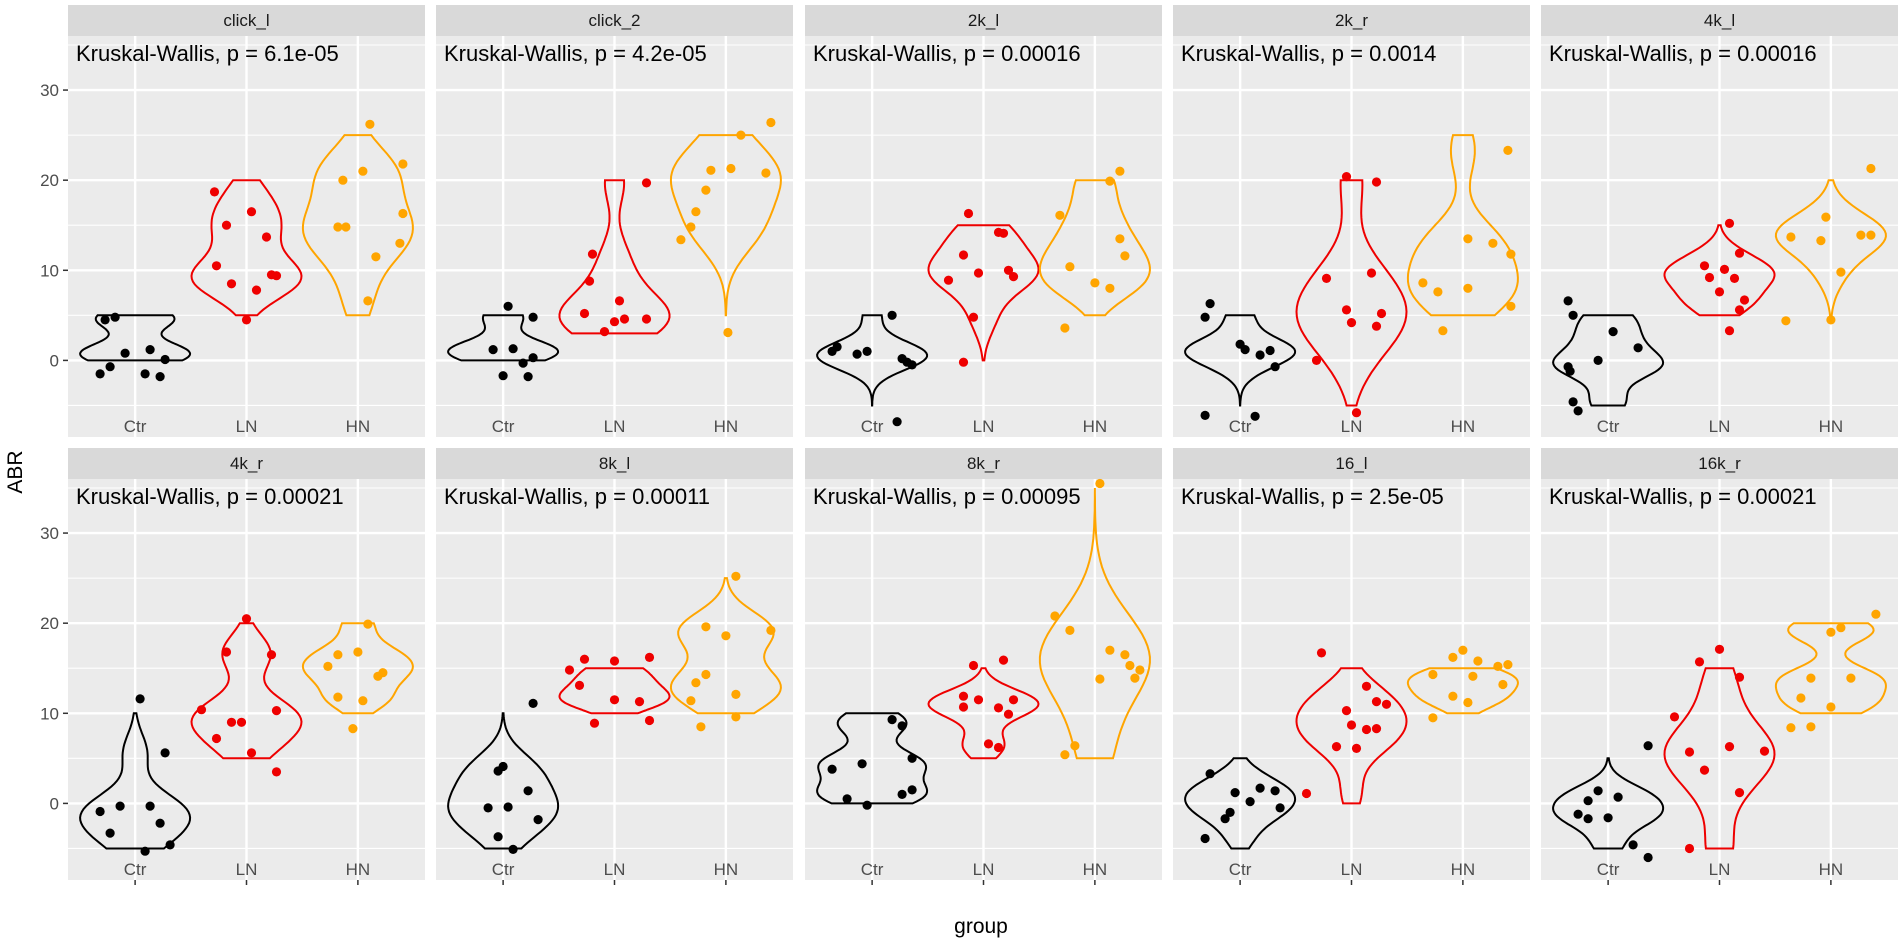 This screenshot has height=944, width=1901. What do you see at coordinates (981, 926) in the screenshot?
I see `x-axis-title: group` at bounding box center [981, 926].